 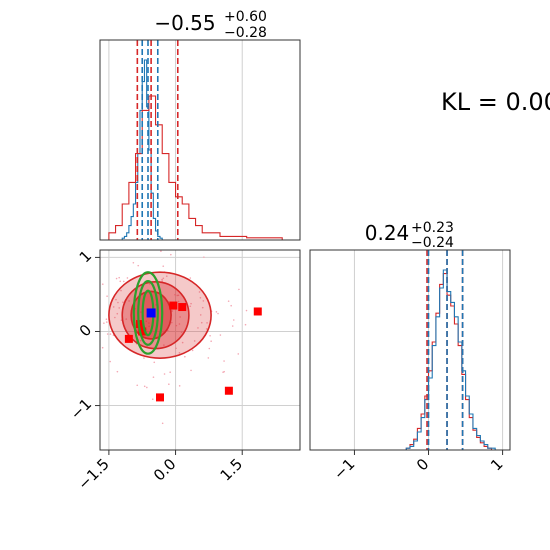 I want to click on bottom-right-ticks: −1 0 1, so click(x=418, y=466).